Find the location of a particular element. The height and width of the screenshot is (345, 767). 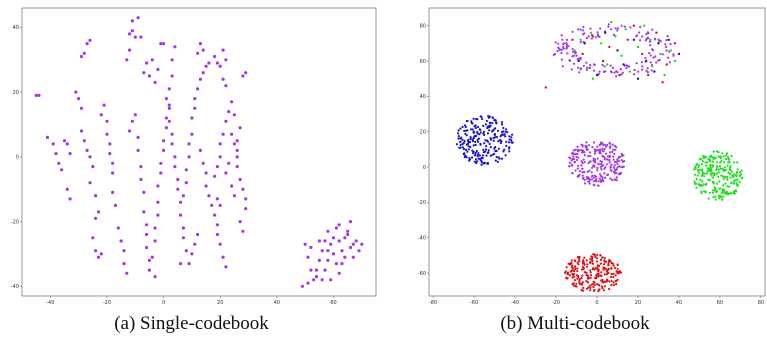

multi-codebook-y-tick-label: -60 is located at coordinates (422, 274).